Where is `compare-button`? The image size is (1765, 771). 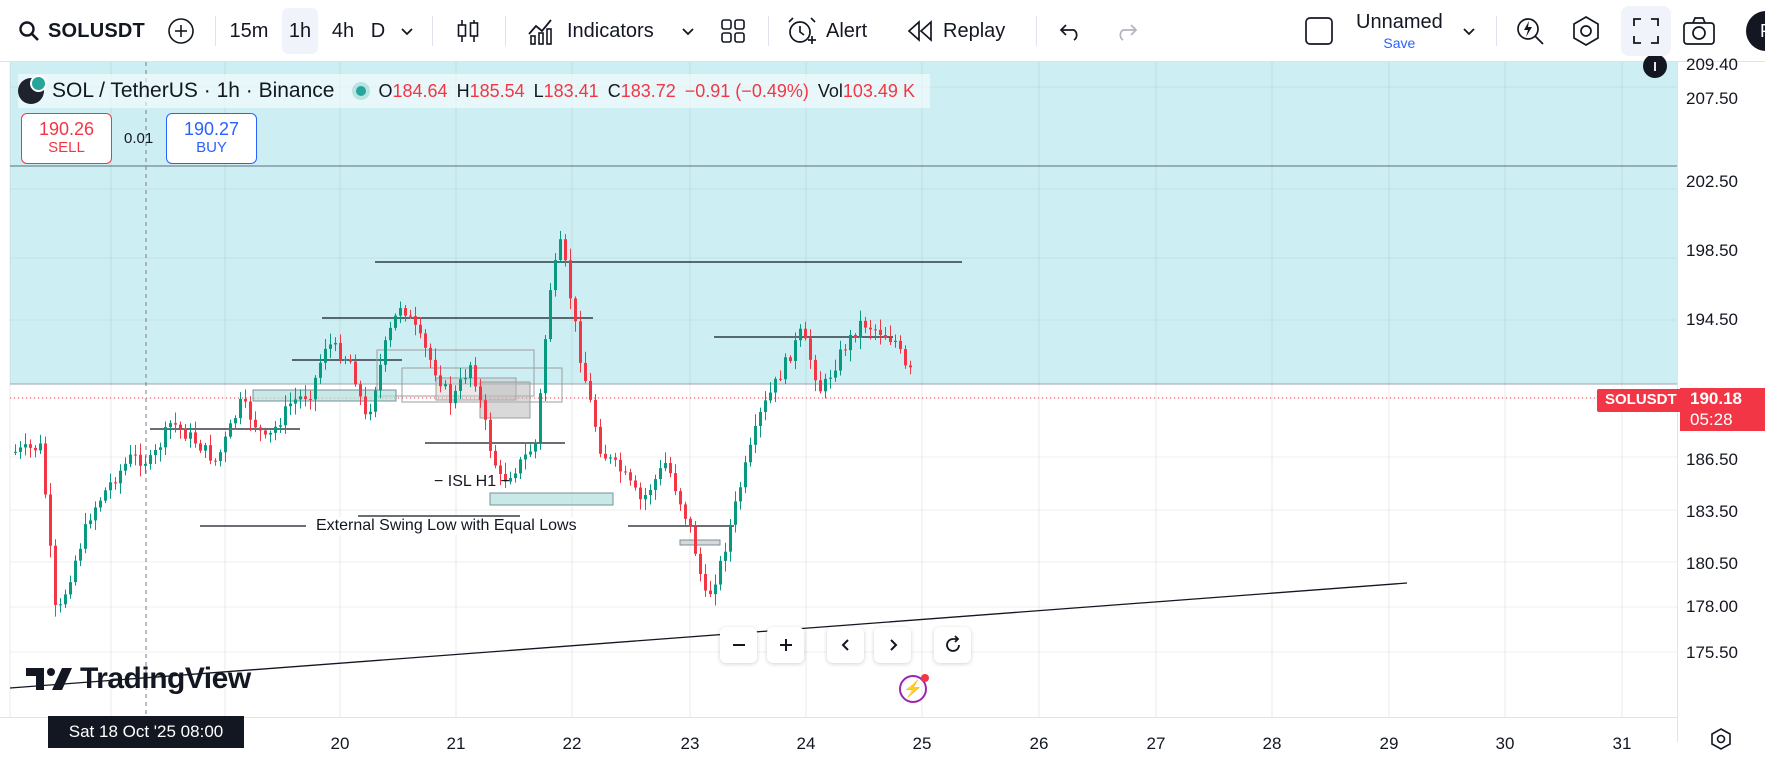 compare-button is located at coordinates (181, 31).